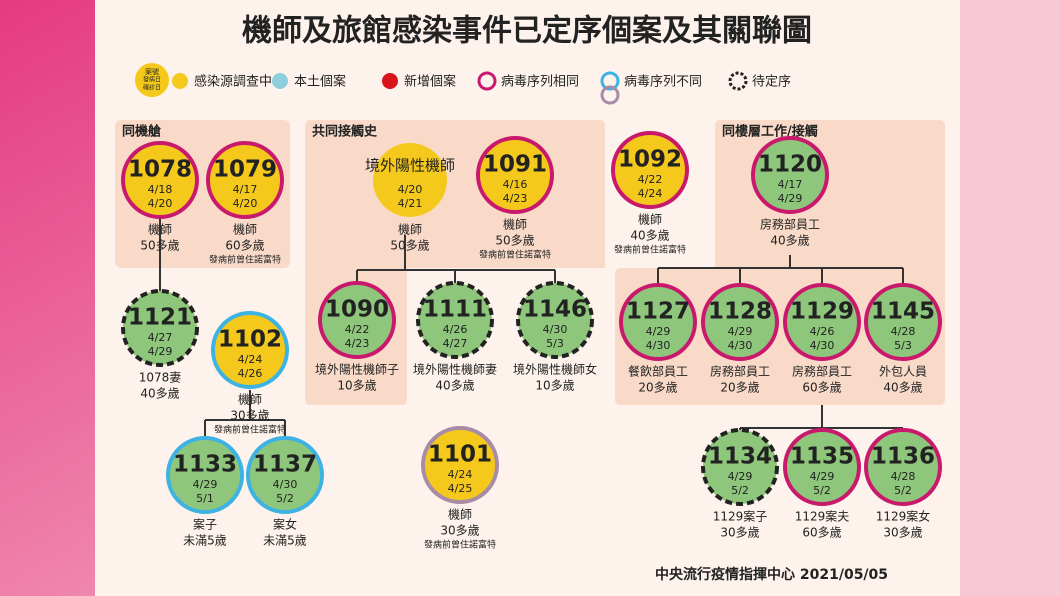 Image resolution: width=1060 pixels, height=596 pixels. What do you see at coordinates (527, 31) in the screenshot?
I see `title: 機師及旅館感染事件已定序個案及其關聯圖` at bounding box center [527, 31].